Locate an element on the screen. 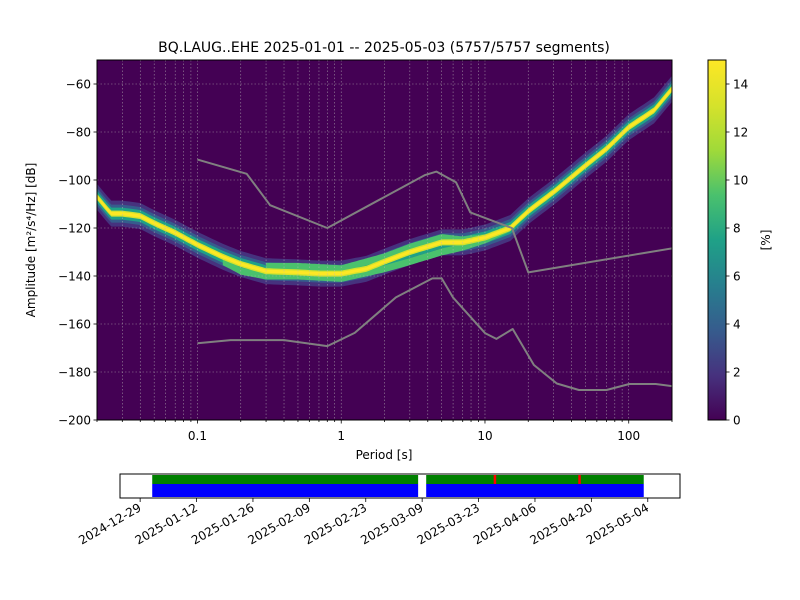  colorbar-tick-label: 10 is located at coordinates (740, 181).